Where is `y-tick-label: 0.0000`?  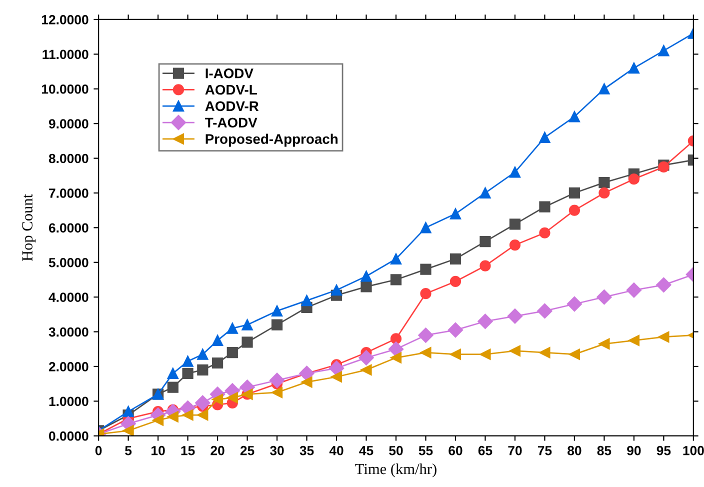 y-tick-label: 0.0000 is located at coordinates (68, 436).